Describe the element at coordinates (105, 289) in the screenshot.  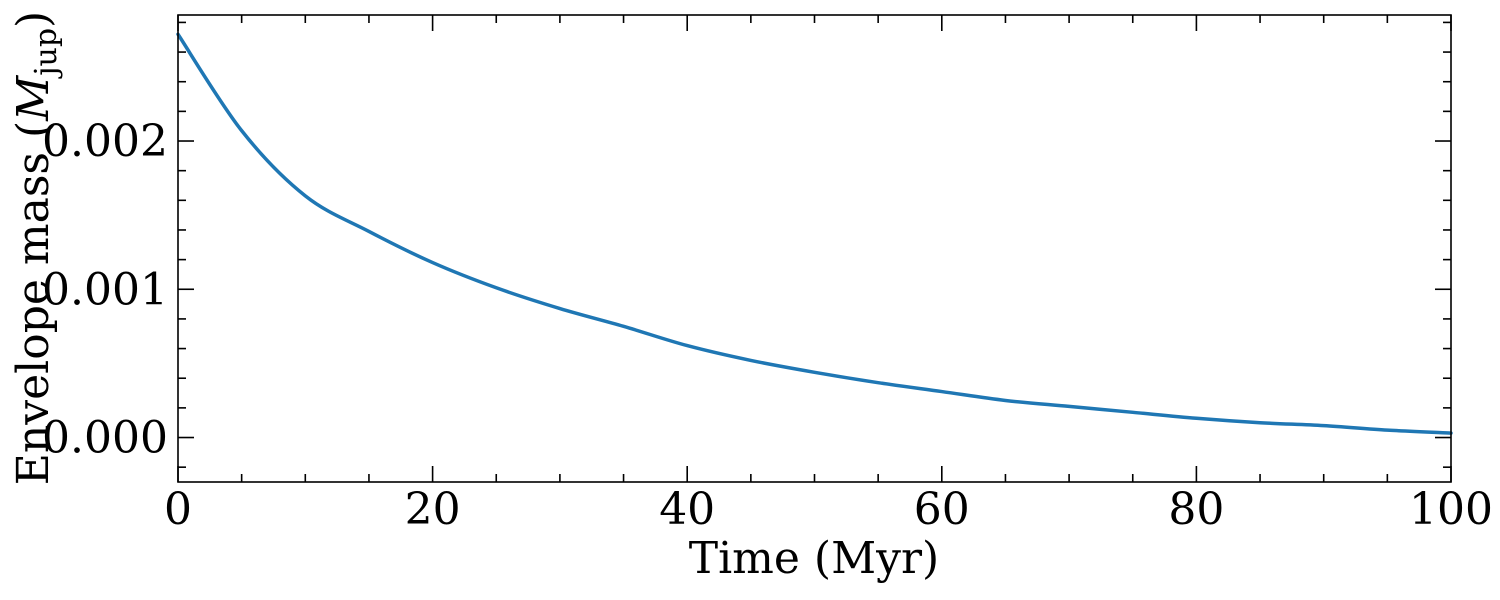
I see `y-tick-label: 0.001` at that location.